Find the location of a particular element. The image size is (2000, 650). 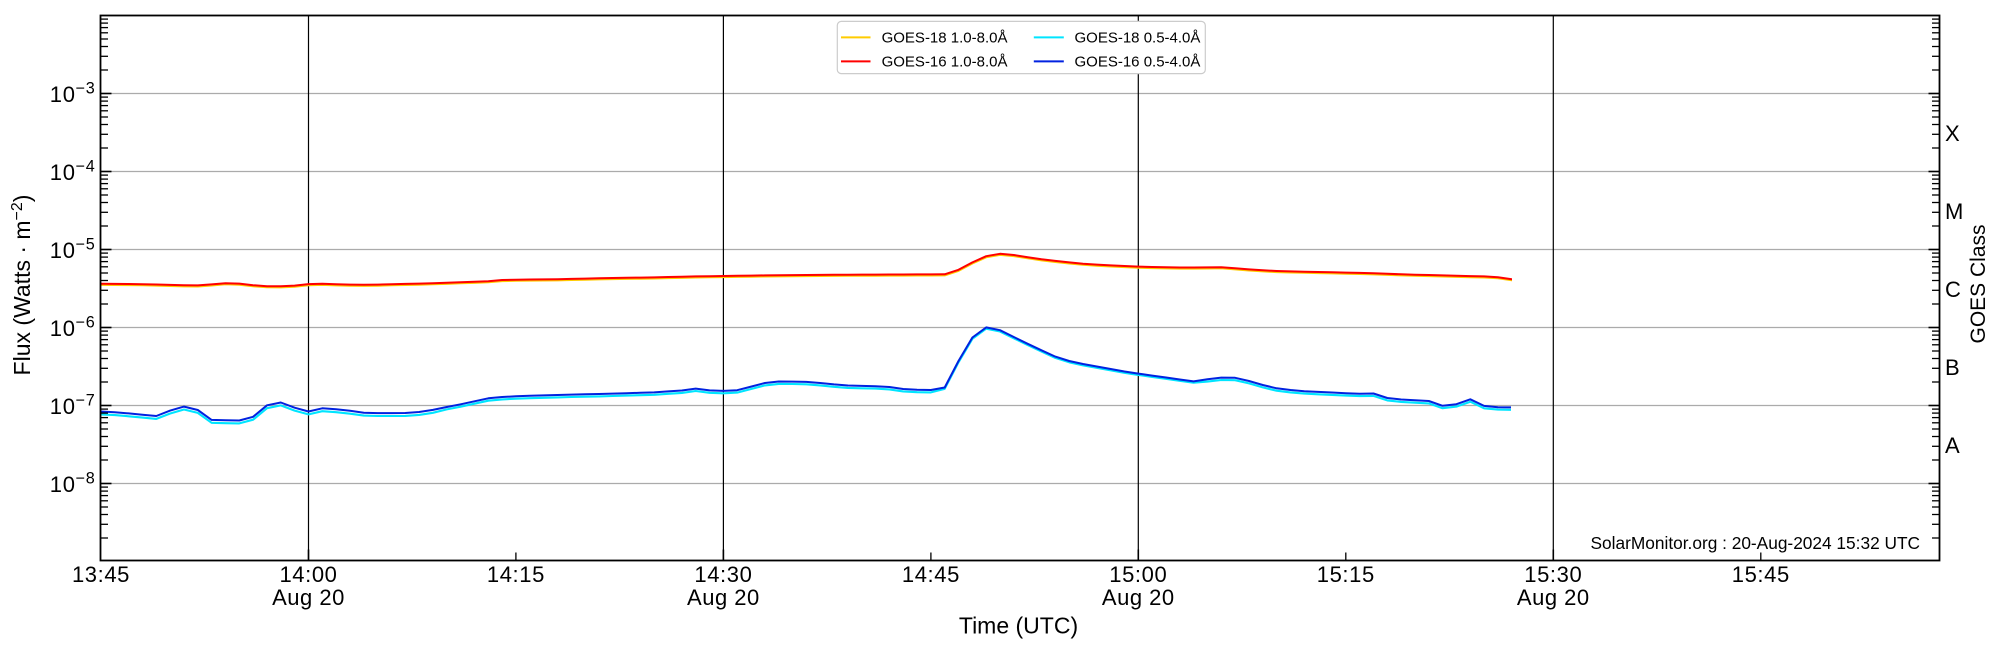

svg-text: Flux (Watts · m−2) is located at coordinates (22, 285).